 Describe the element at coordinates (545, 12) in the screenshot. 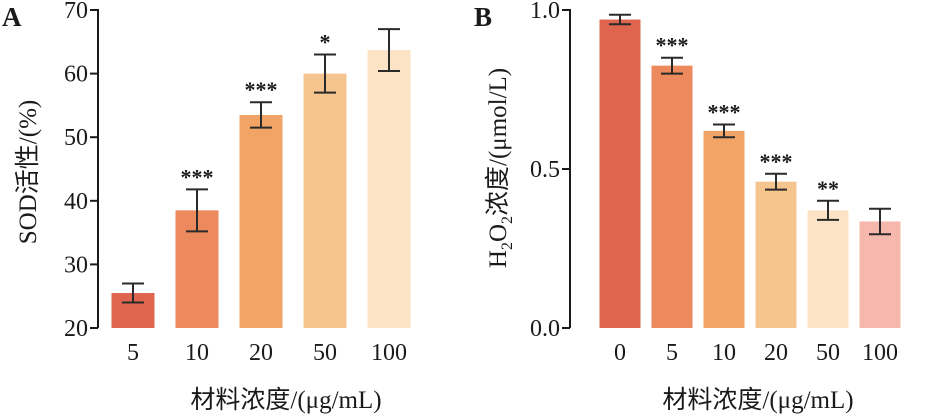

I see `y-tick-label: 1.0` at that location.